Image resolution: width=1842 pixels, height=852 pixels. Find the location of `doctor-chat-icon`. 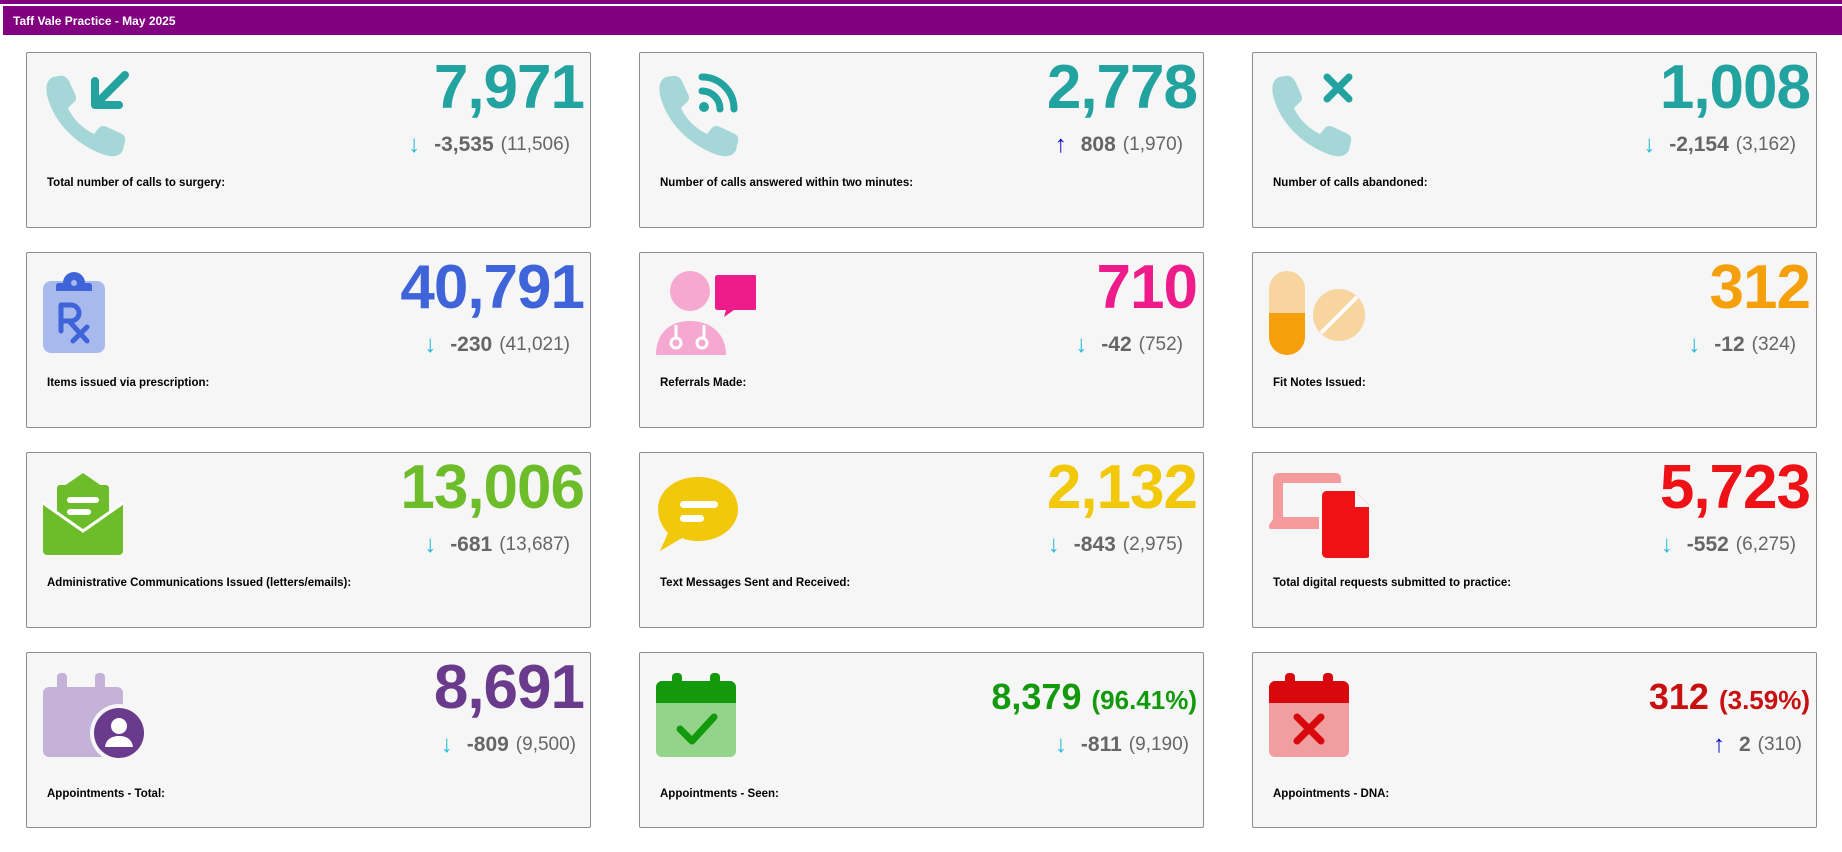

doctor-chat-icon is located at coordinates (706, 318).